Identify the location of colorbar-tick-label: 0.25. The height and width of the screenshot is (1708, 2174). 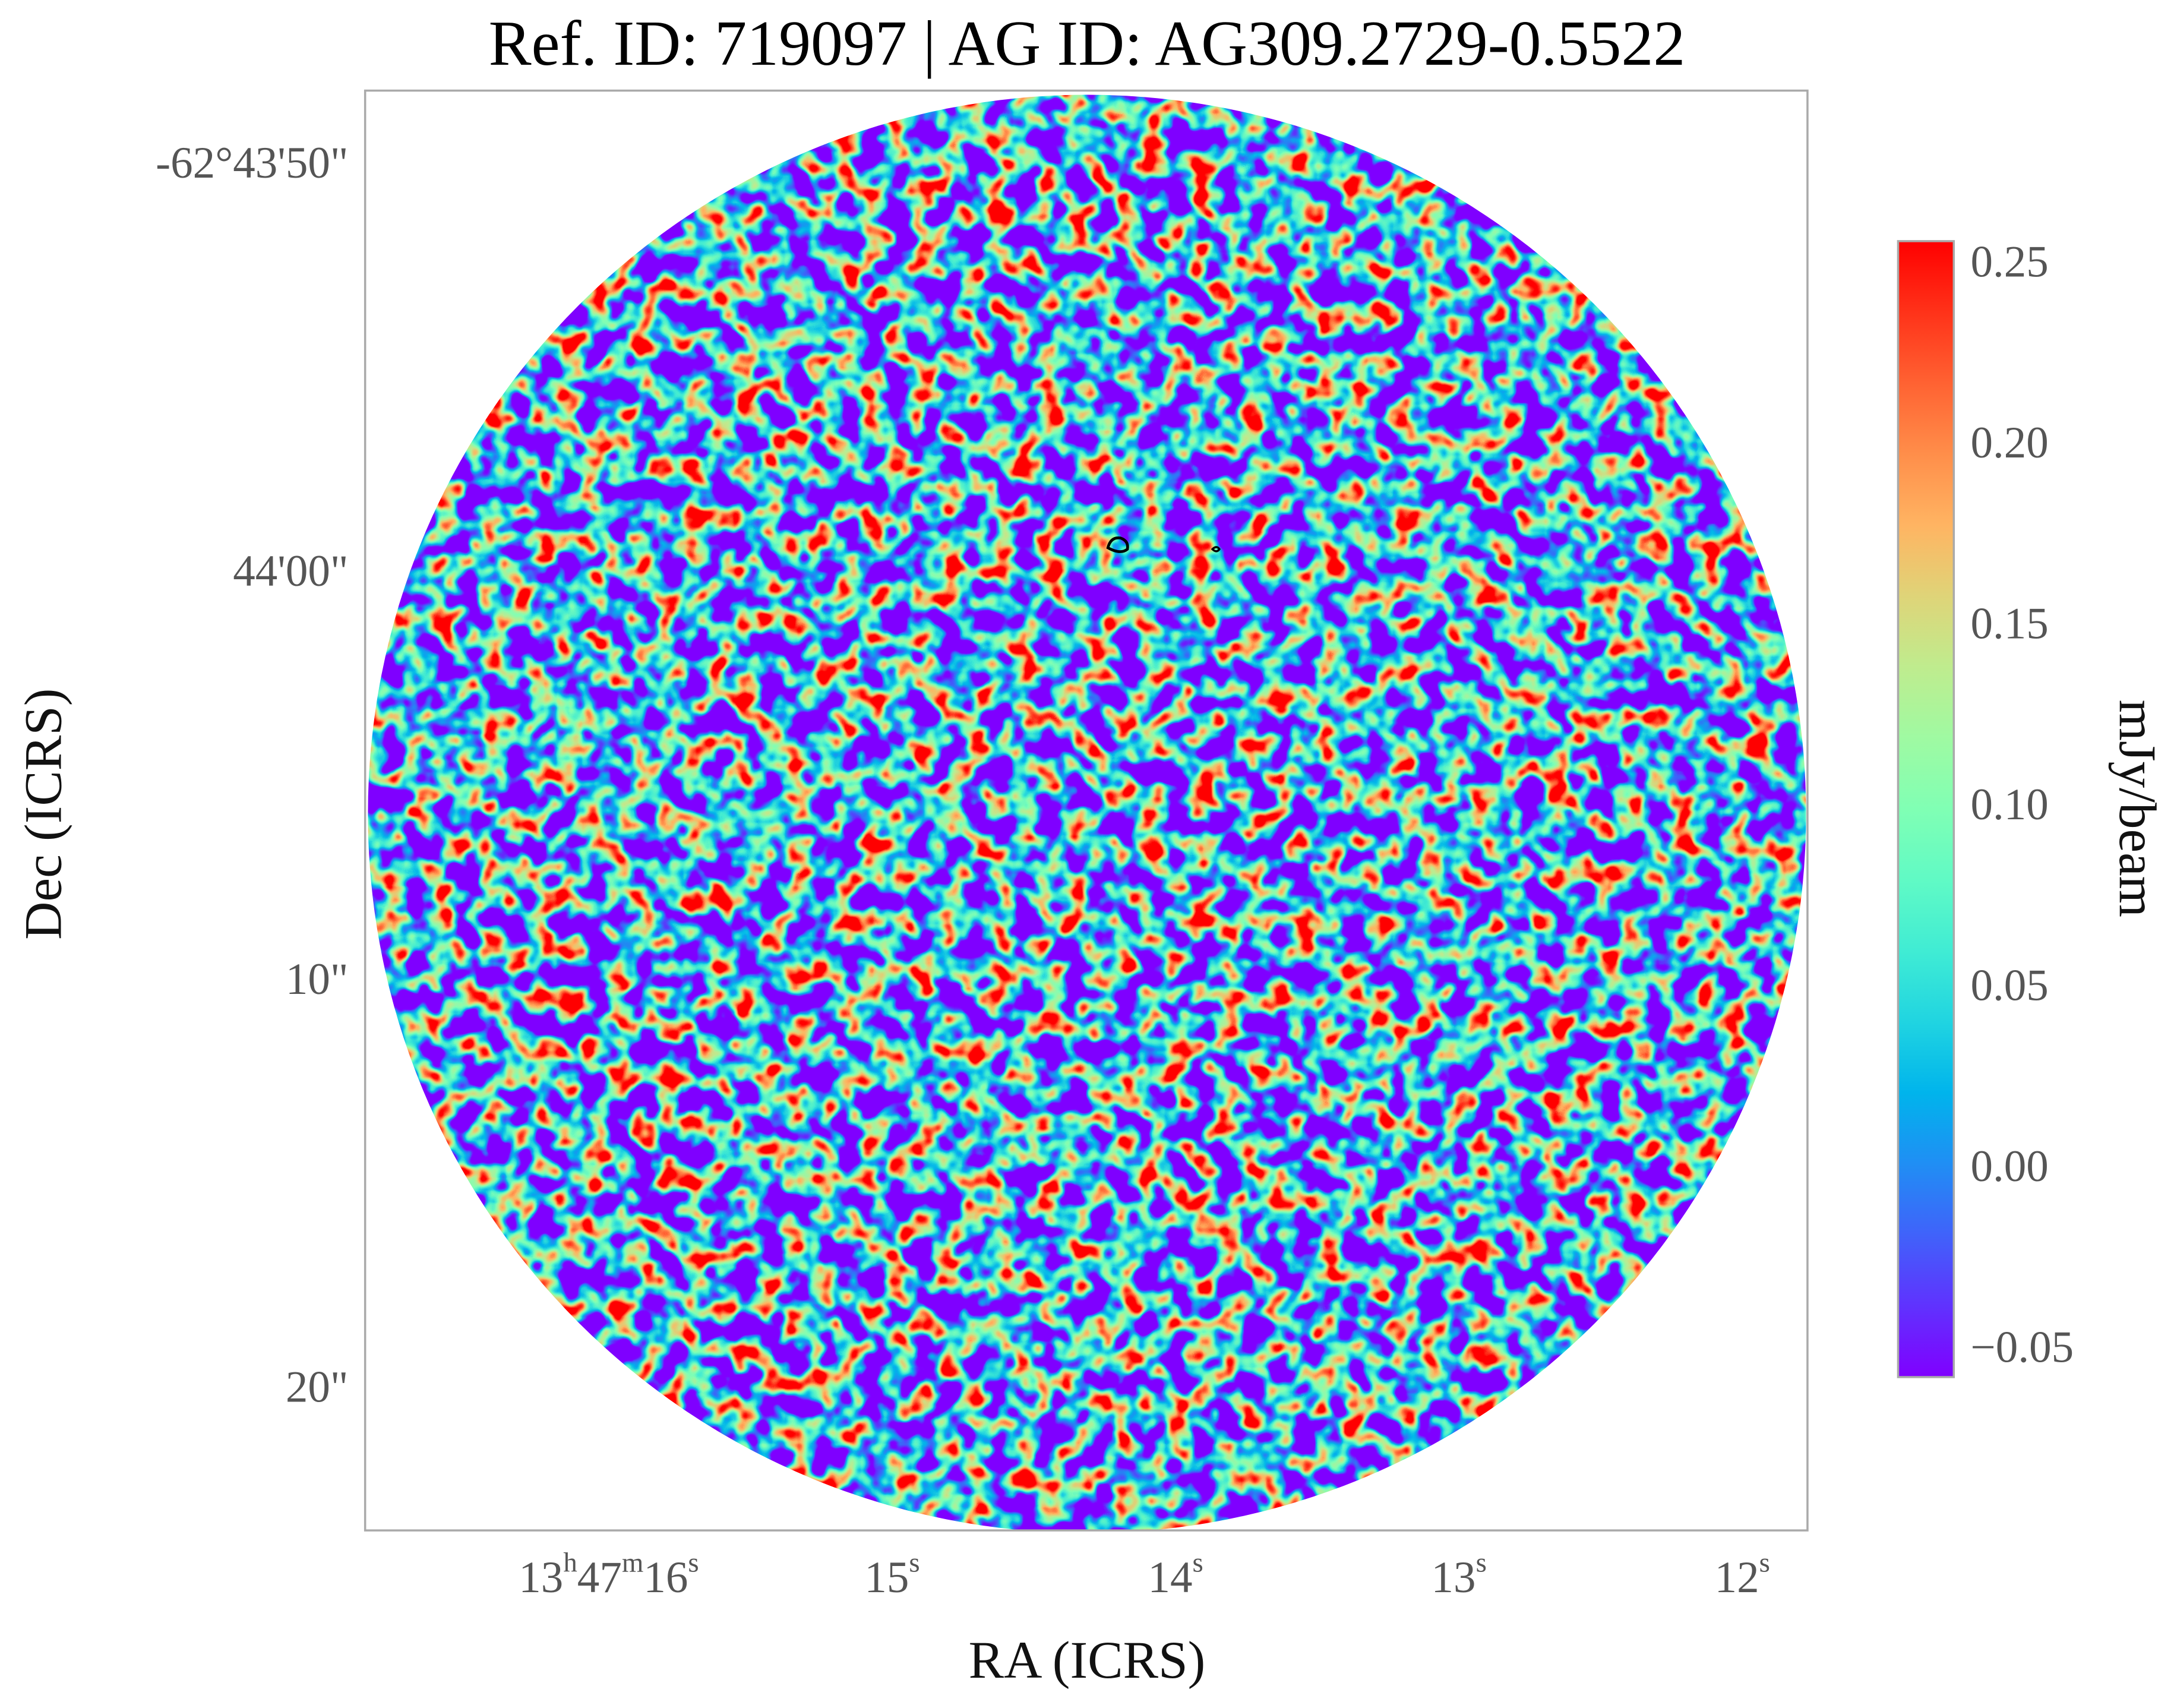
(2009, 262).